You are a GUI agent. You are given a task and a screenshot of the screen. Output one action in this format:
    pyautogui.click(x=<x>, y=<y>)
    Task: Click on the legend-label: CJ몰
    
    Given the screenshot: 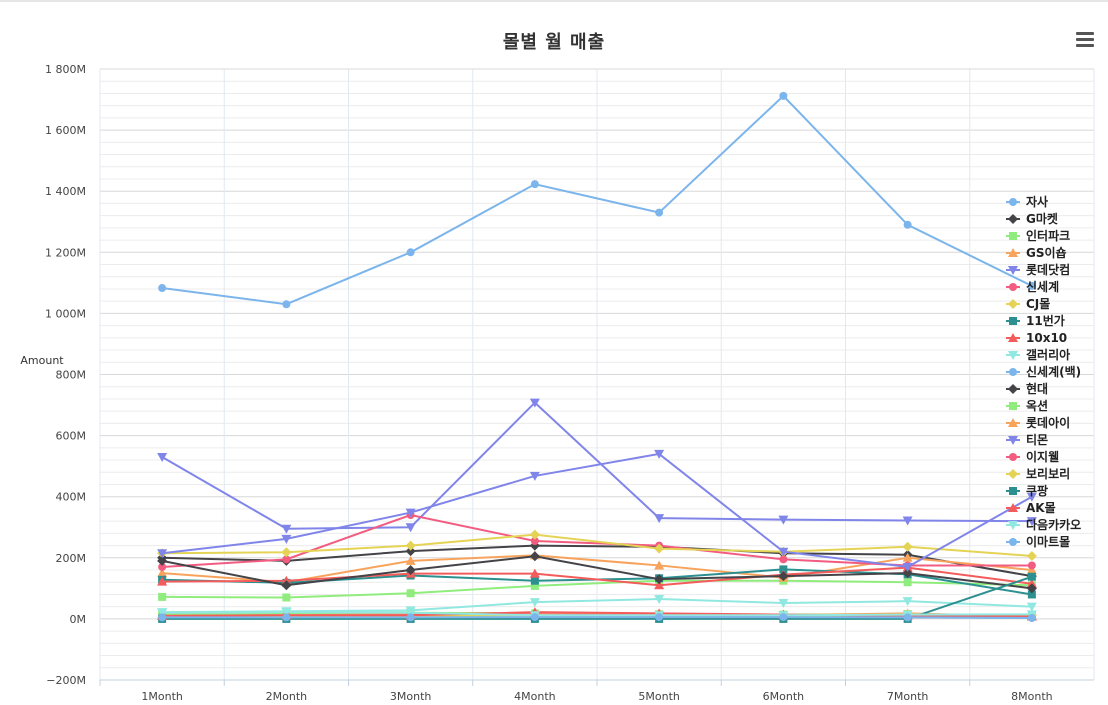 What is the action you would take?
    pyautogui.click(x=1038, y=304)
    